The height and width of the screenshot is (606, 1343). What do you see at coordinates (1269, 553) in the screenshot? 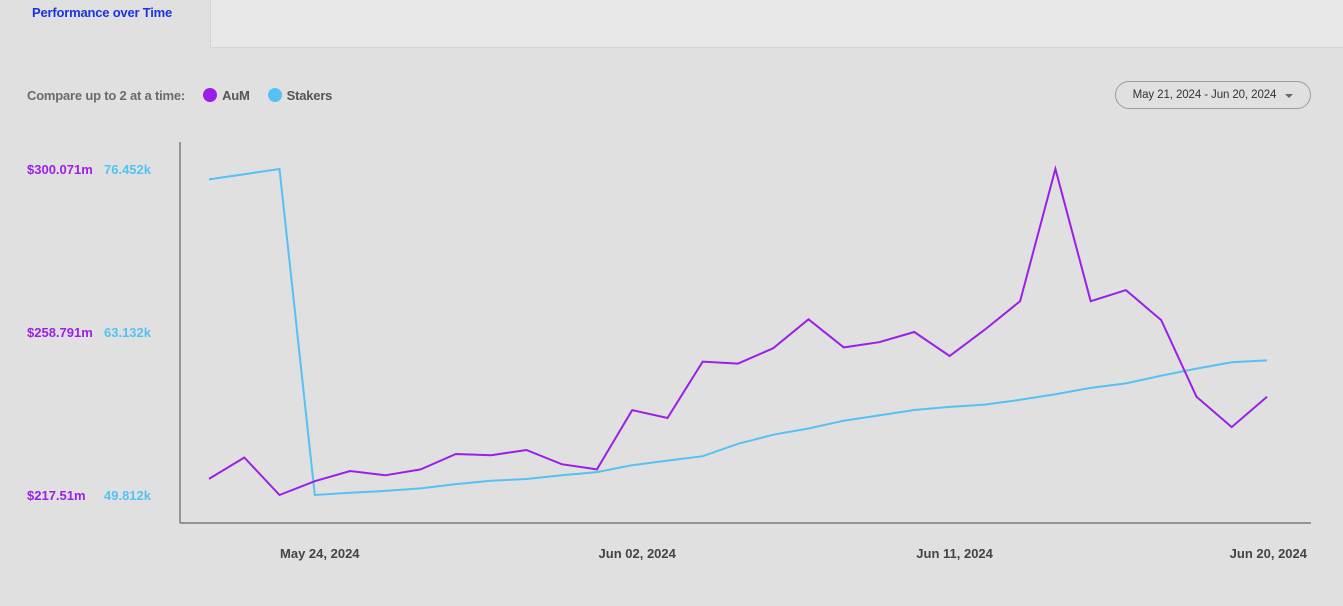
I see `x-tick-label: Jun 20, 2024` at bounding box center [1269, 553].